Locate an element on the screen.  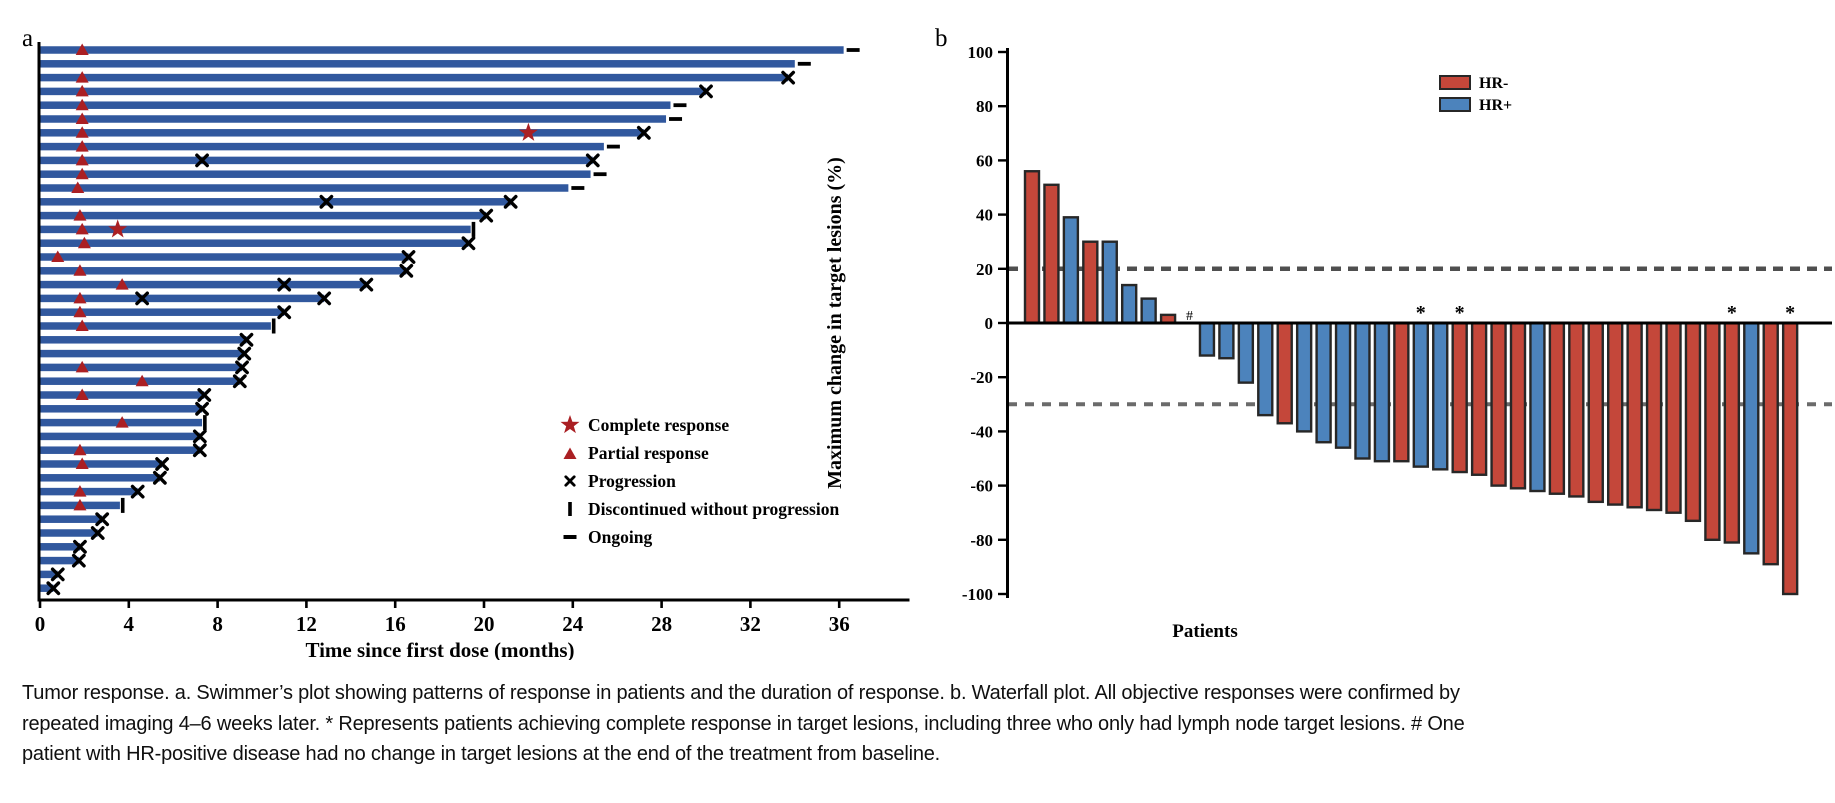
x-axis-tick-label: 8 is located at coordinates (217, 624).